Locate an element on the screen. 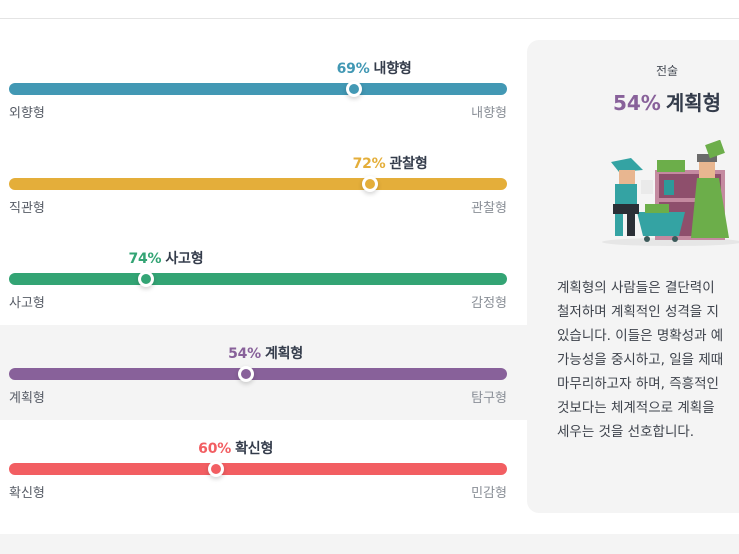  trait-result-label: 60% 확신형 is located at coordinates (235, 448).